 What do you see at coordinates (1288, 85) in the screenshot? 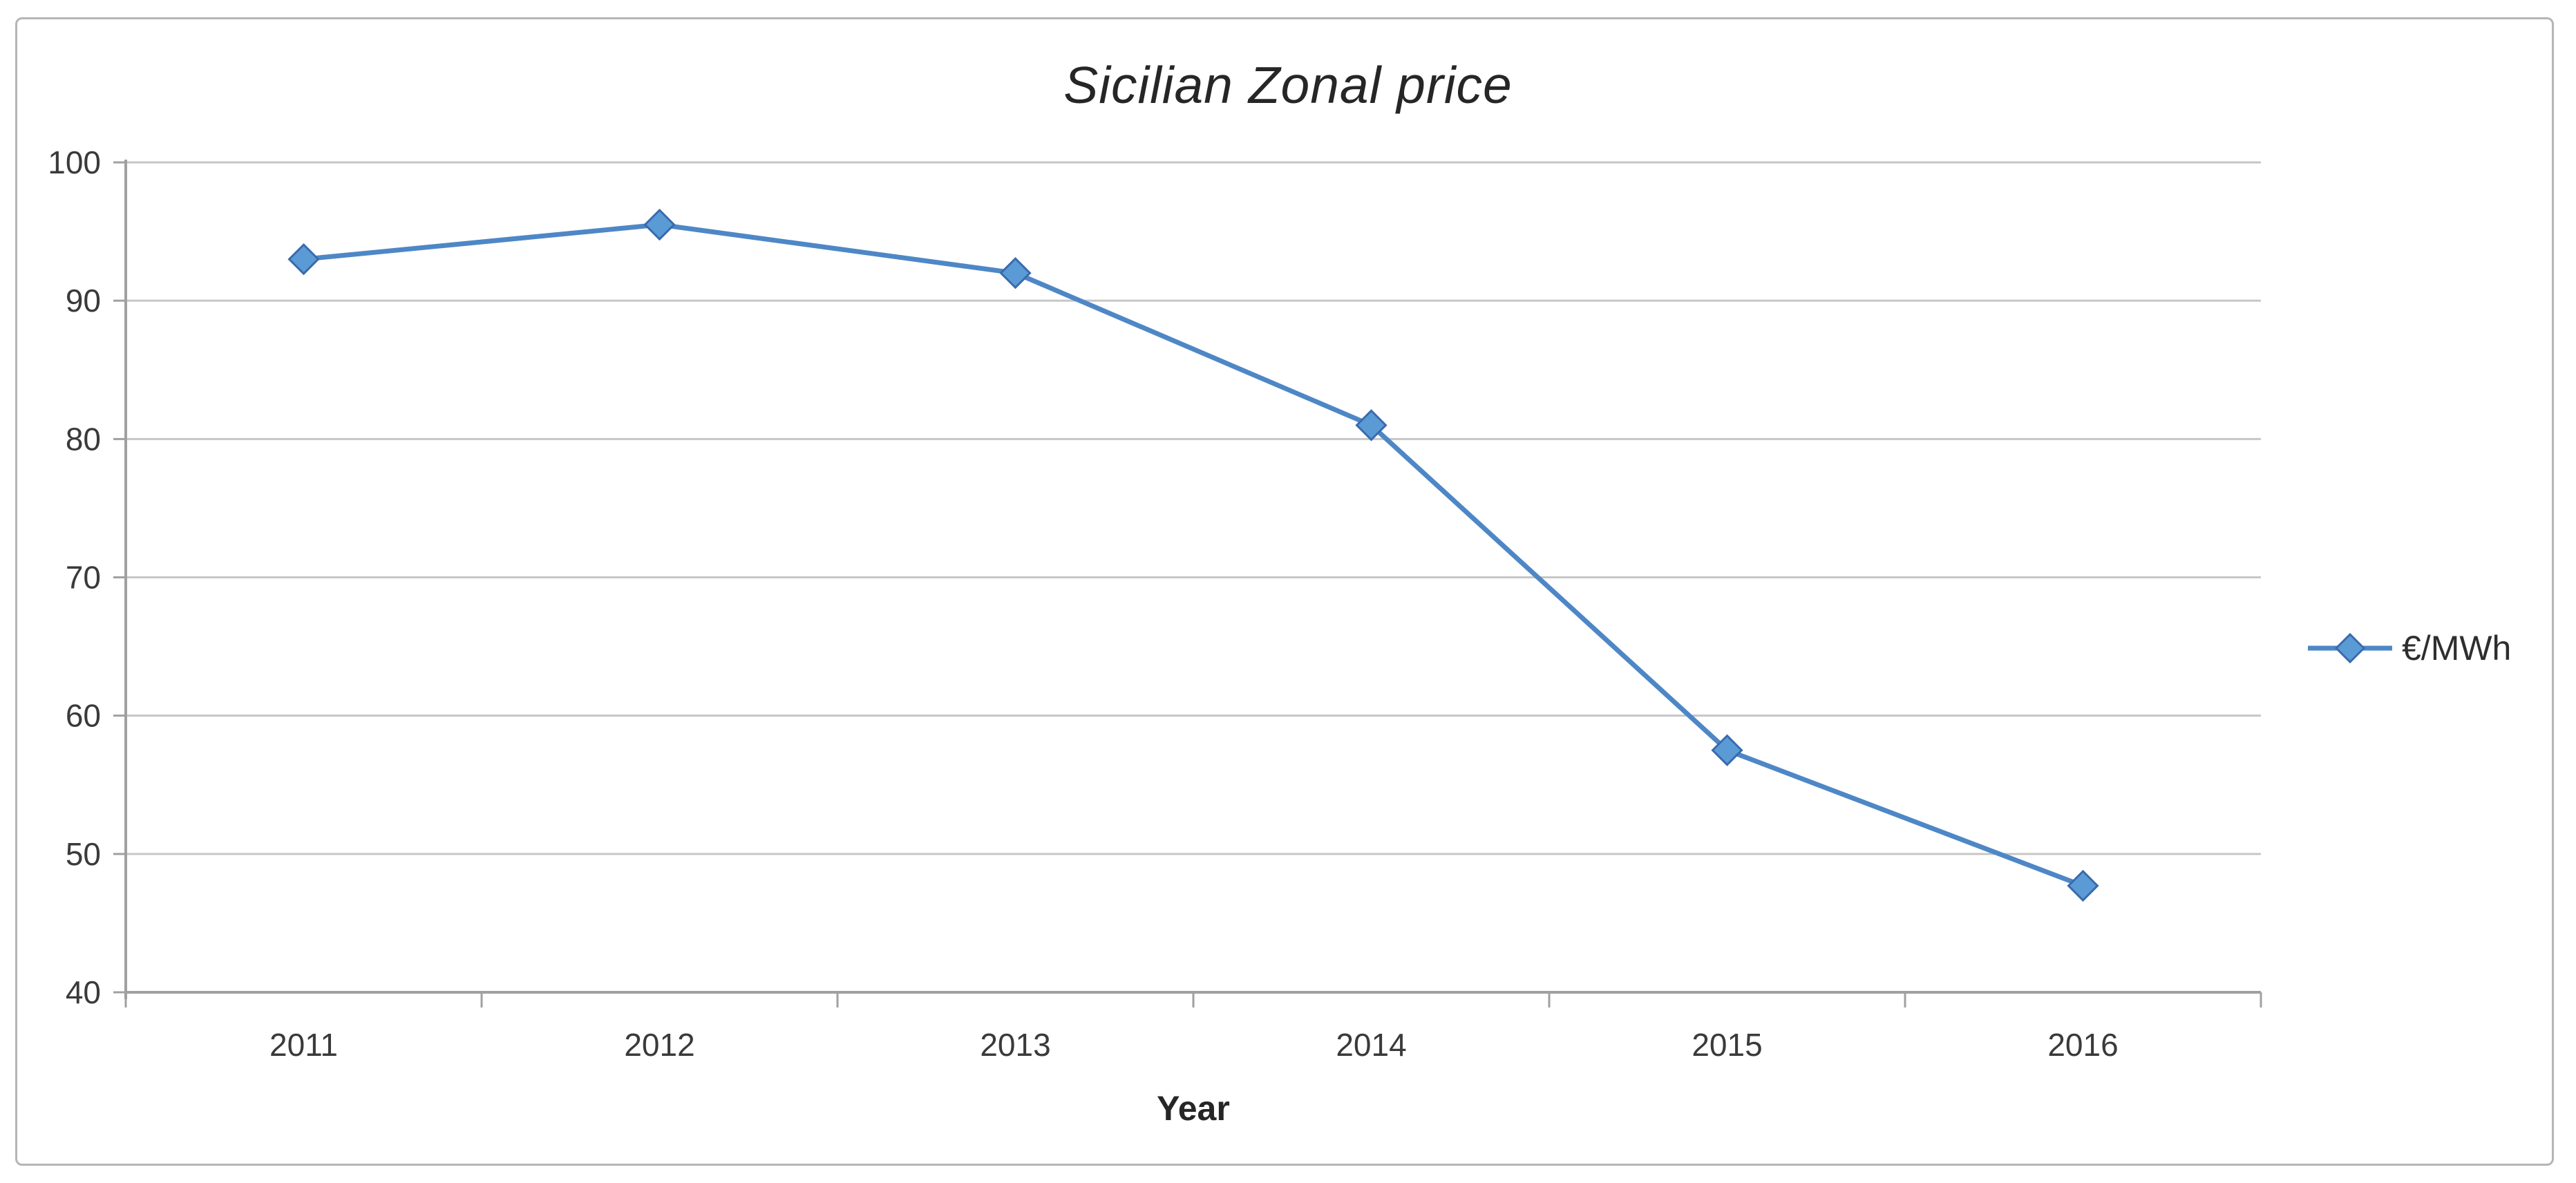
I see `chart-title: Sicilian Zonal price` at bounding box center [1288, 85].